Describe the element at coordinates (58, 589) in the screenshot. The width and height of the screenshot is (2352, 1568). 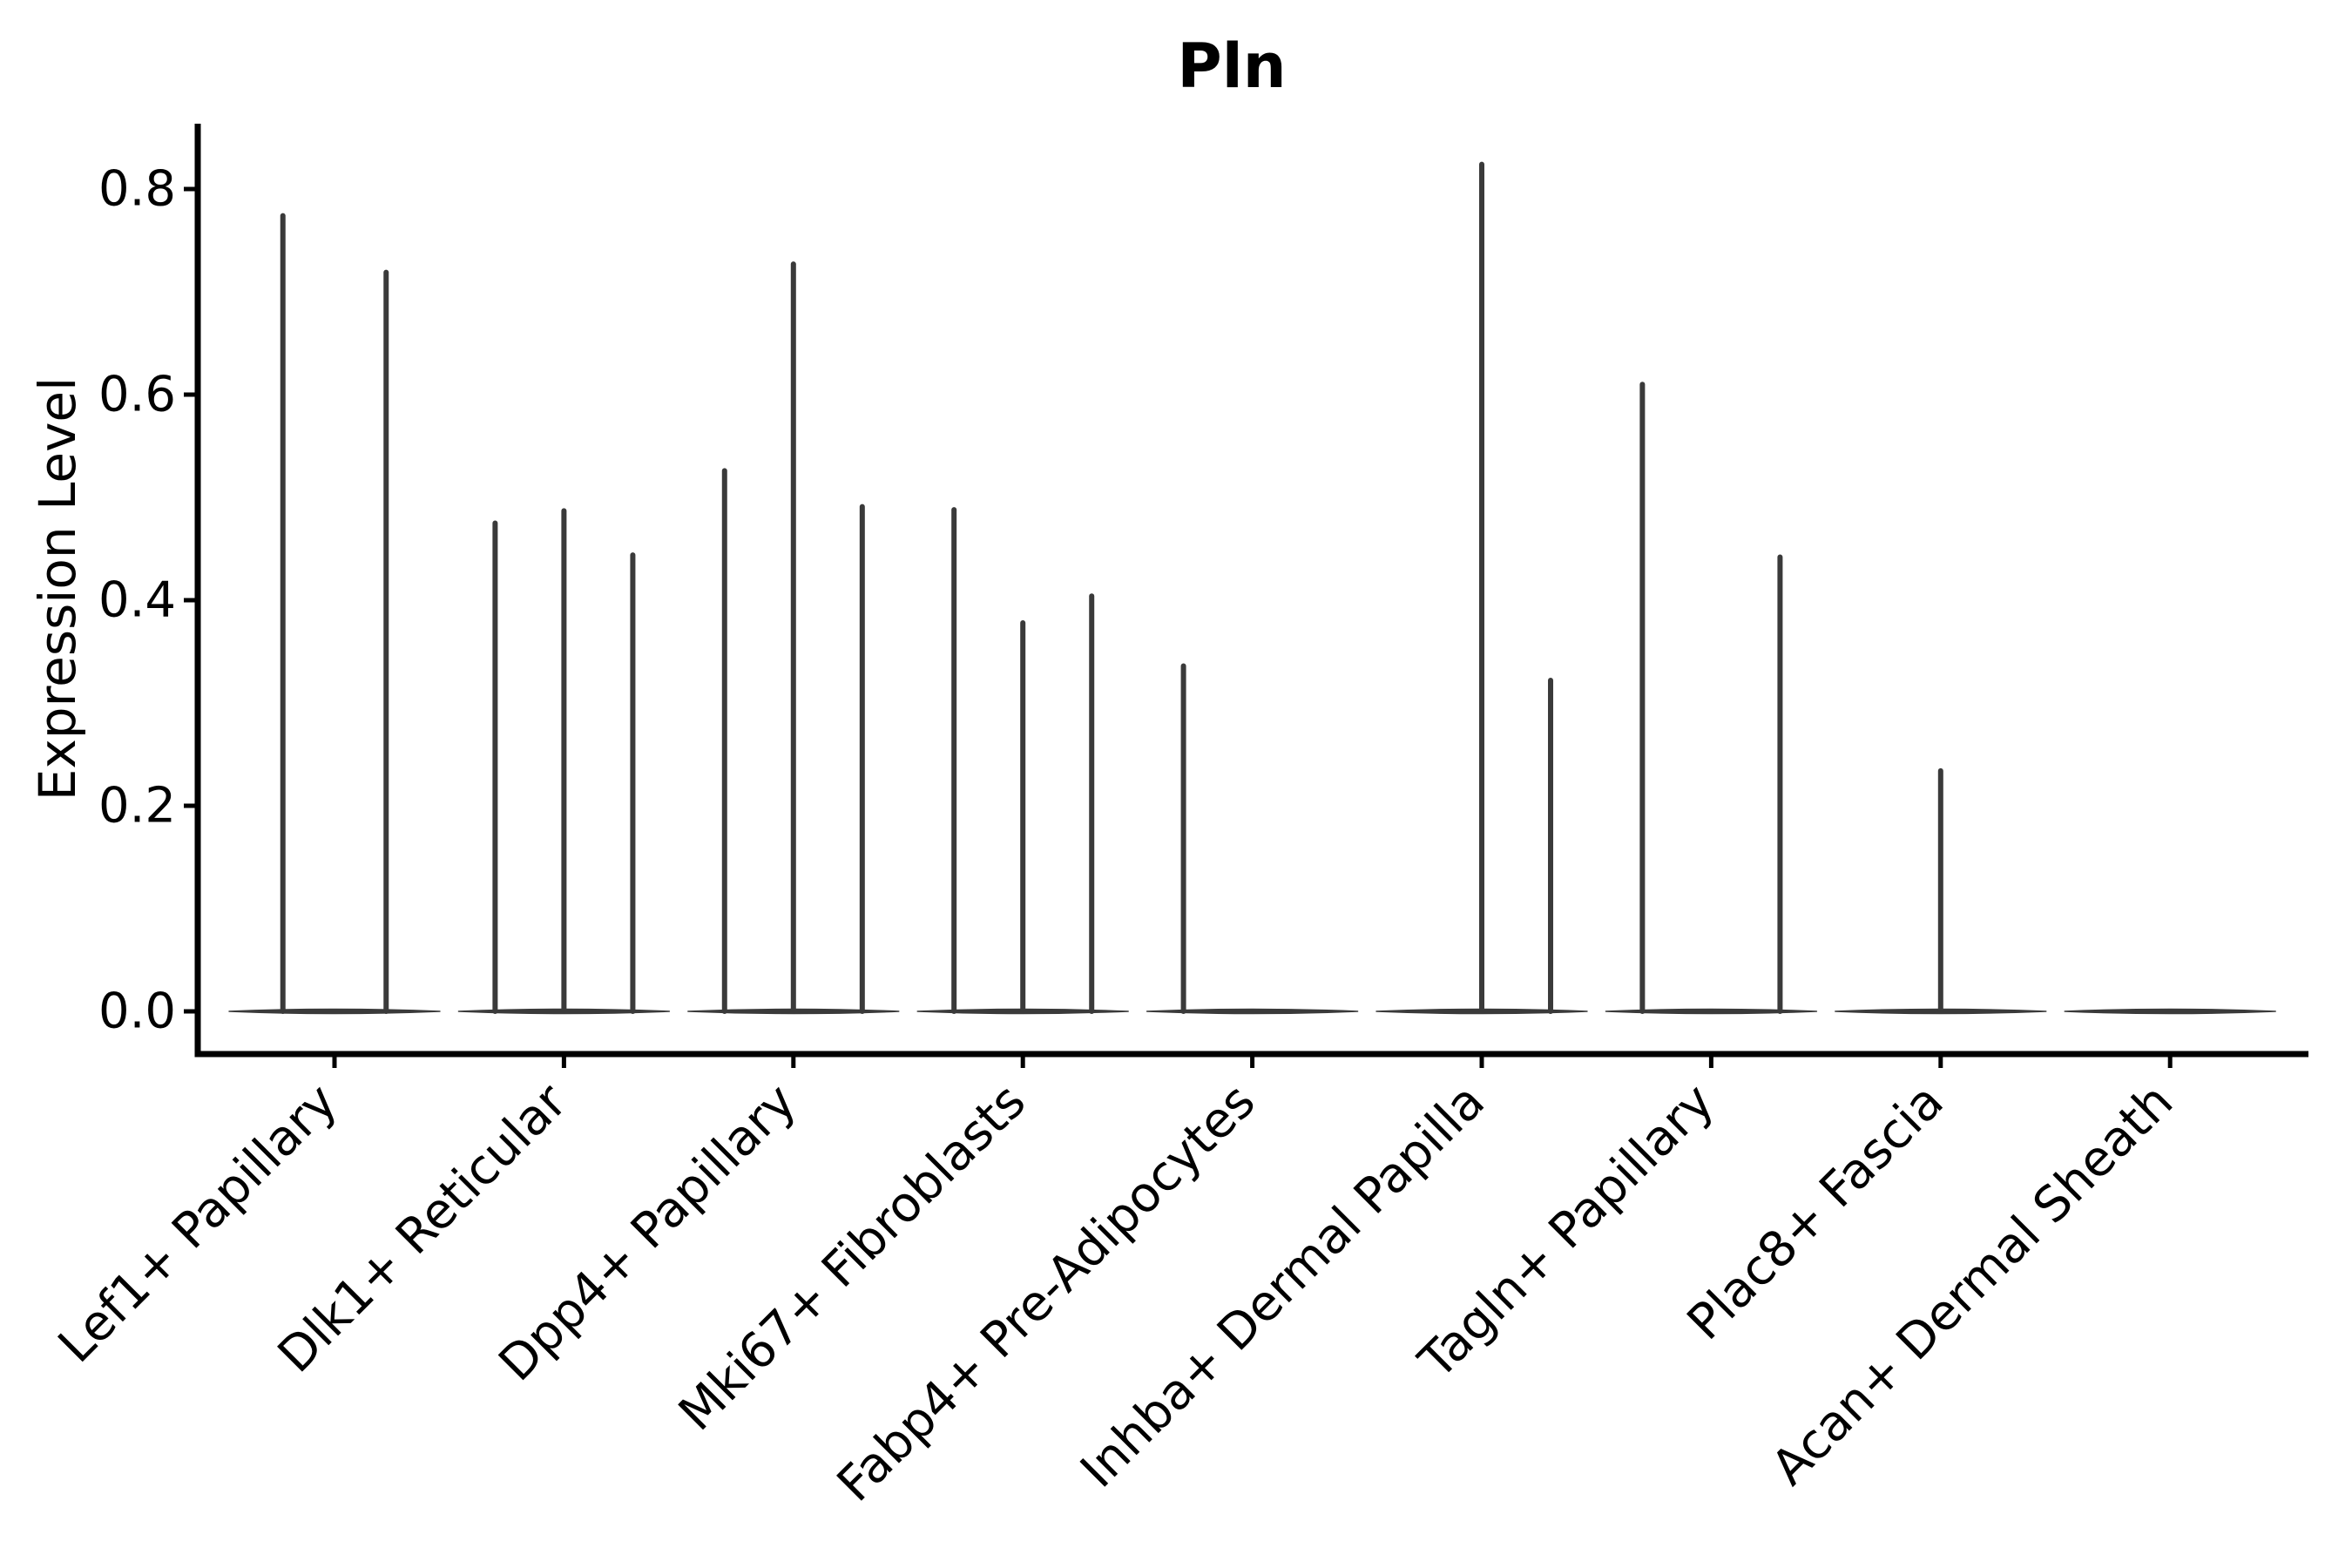
I see `y-axis-label: Expression Level` at that location.